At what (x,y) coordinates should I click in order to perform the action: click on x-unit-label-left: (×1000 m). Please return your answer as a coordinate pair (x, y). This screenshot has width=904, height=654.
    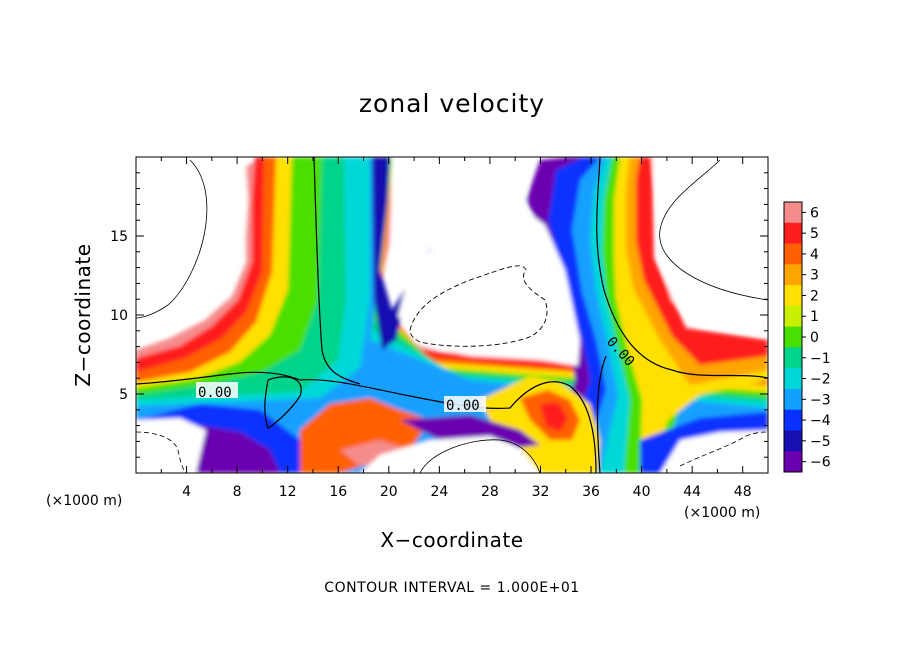
    Looking at the image, I should click on (84, 501).